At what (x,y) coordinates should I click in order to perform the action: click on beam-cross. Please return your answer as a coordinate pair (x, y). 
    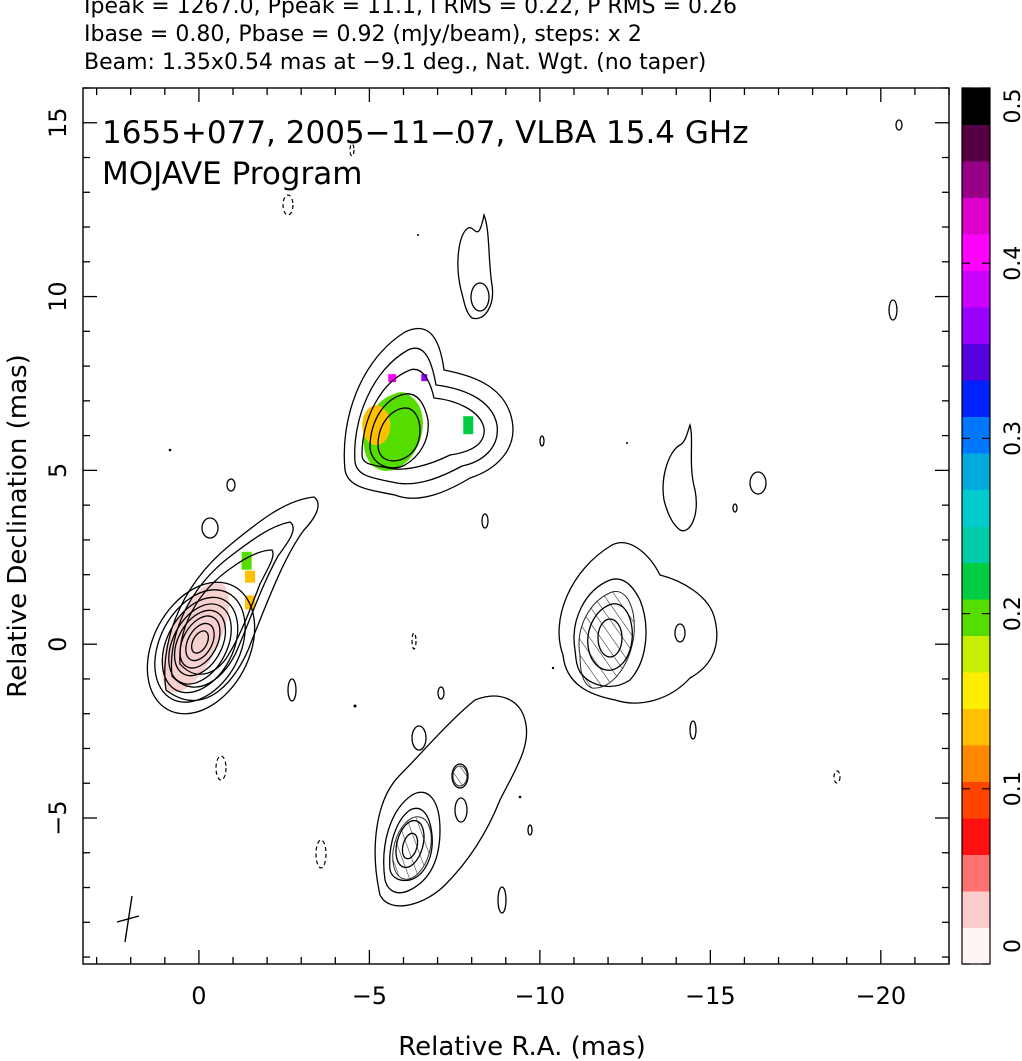
    Looking at the image, I should click on (128, 919).